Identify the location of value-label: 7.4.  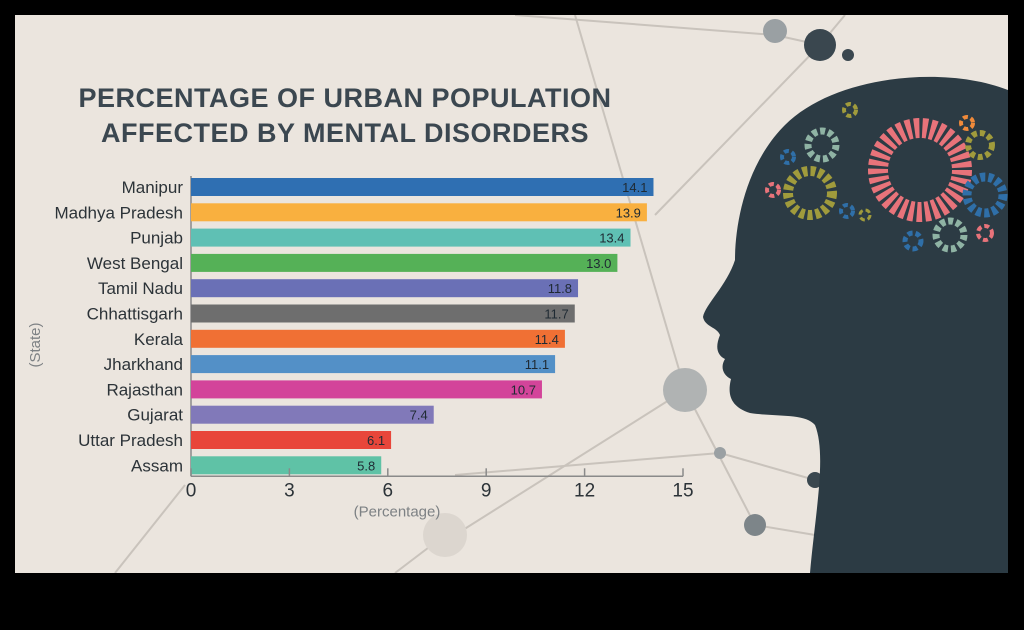
(419, 415).